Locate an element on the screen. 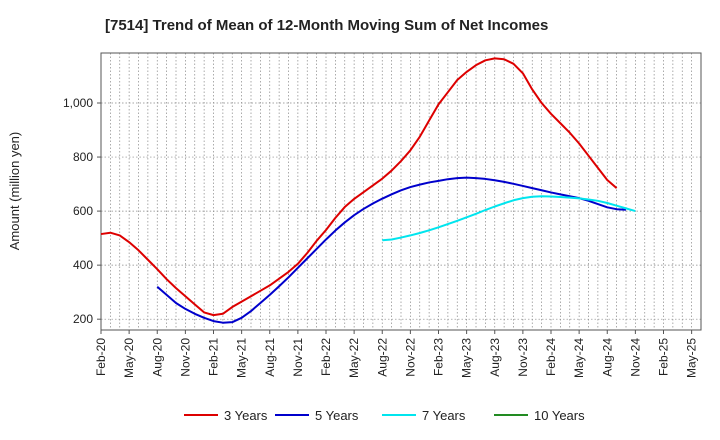 This screenshot has width=720, height=440. y-tick-label: 200 is located at coordinates (83, 319).